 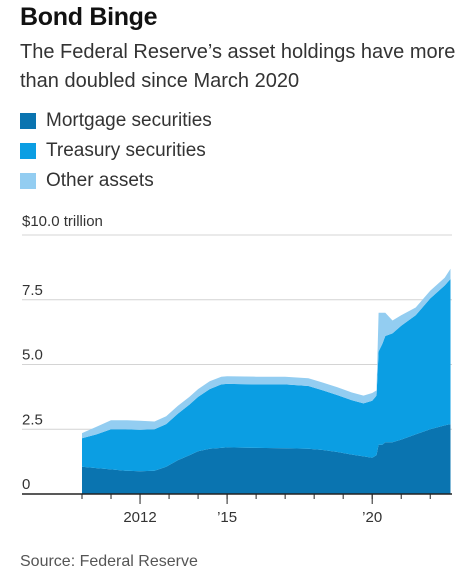 What do you see at coordinates (266, 459) in the screenshot?
I see `area-mortgage-securities` at bounding box center [266, 459].